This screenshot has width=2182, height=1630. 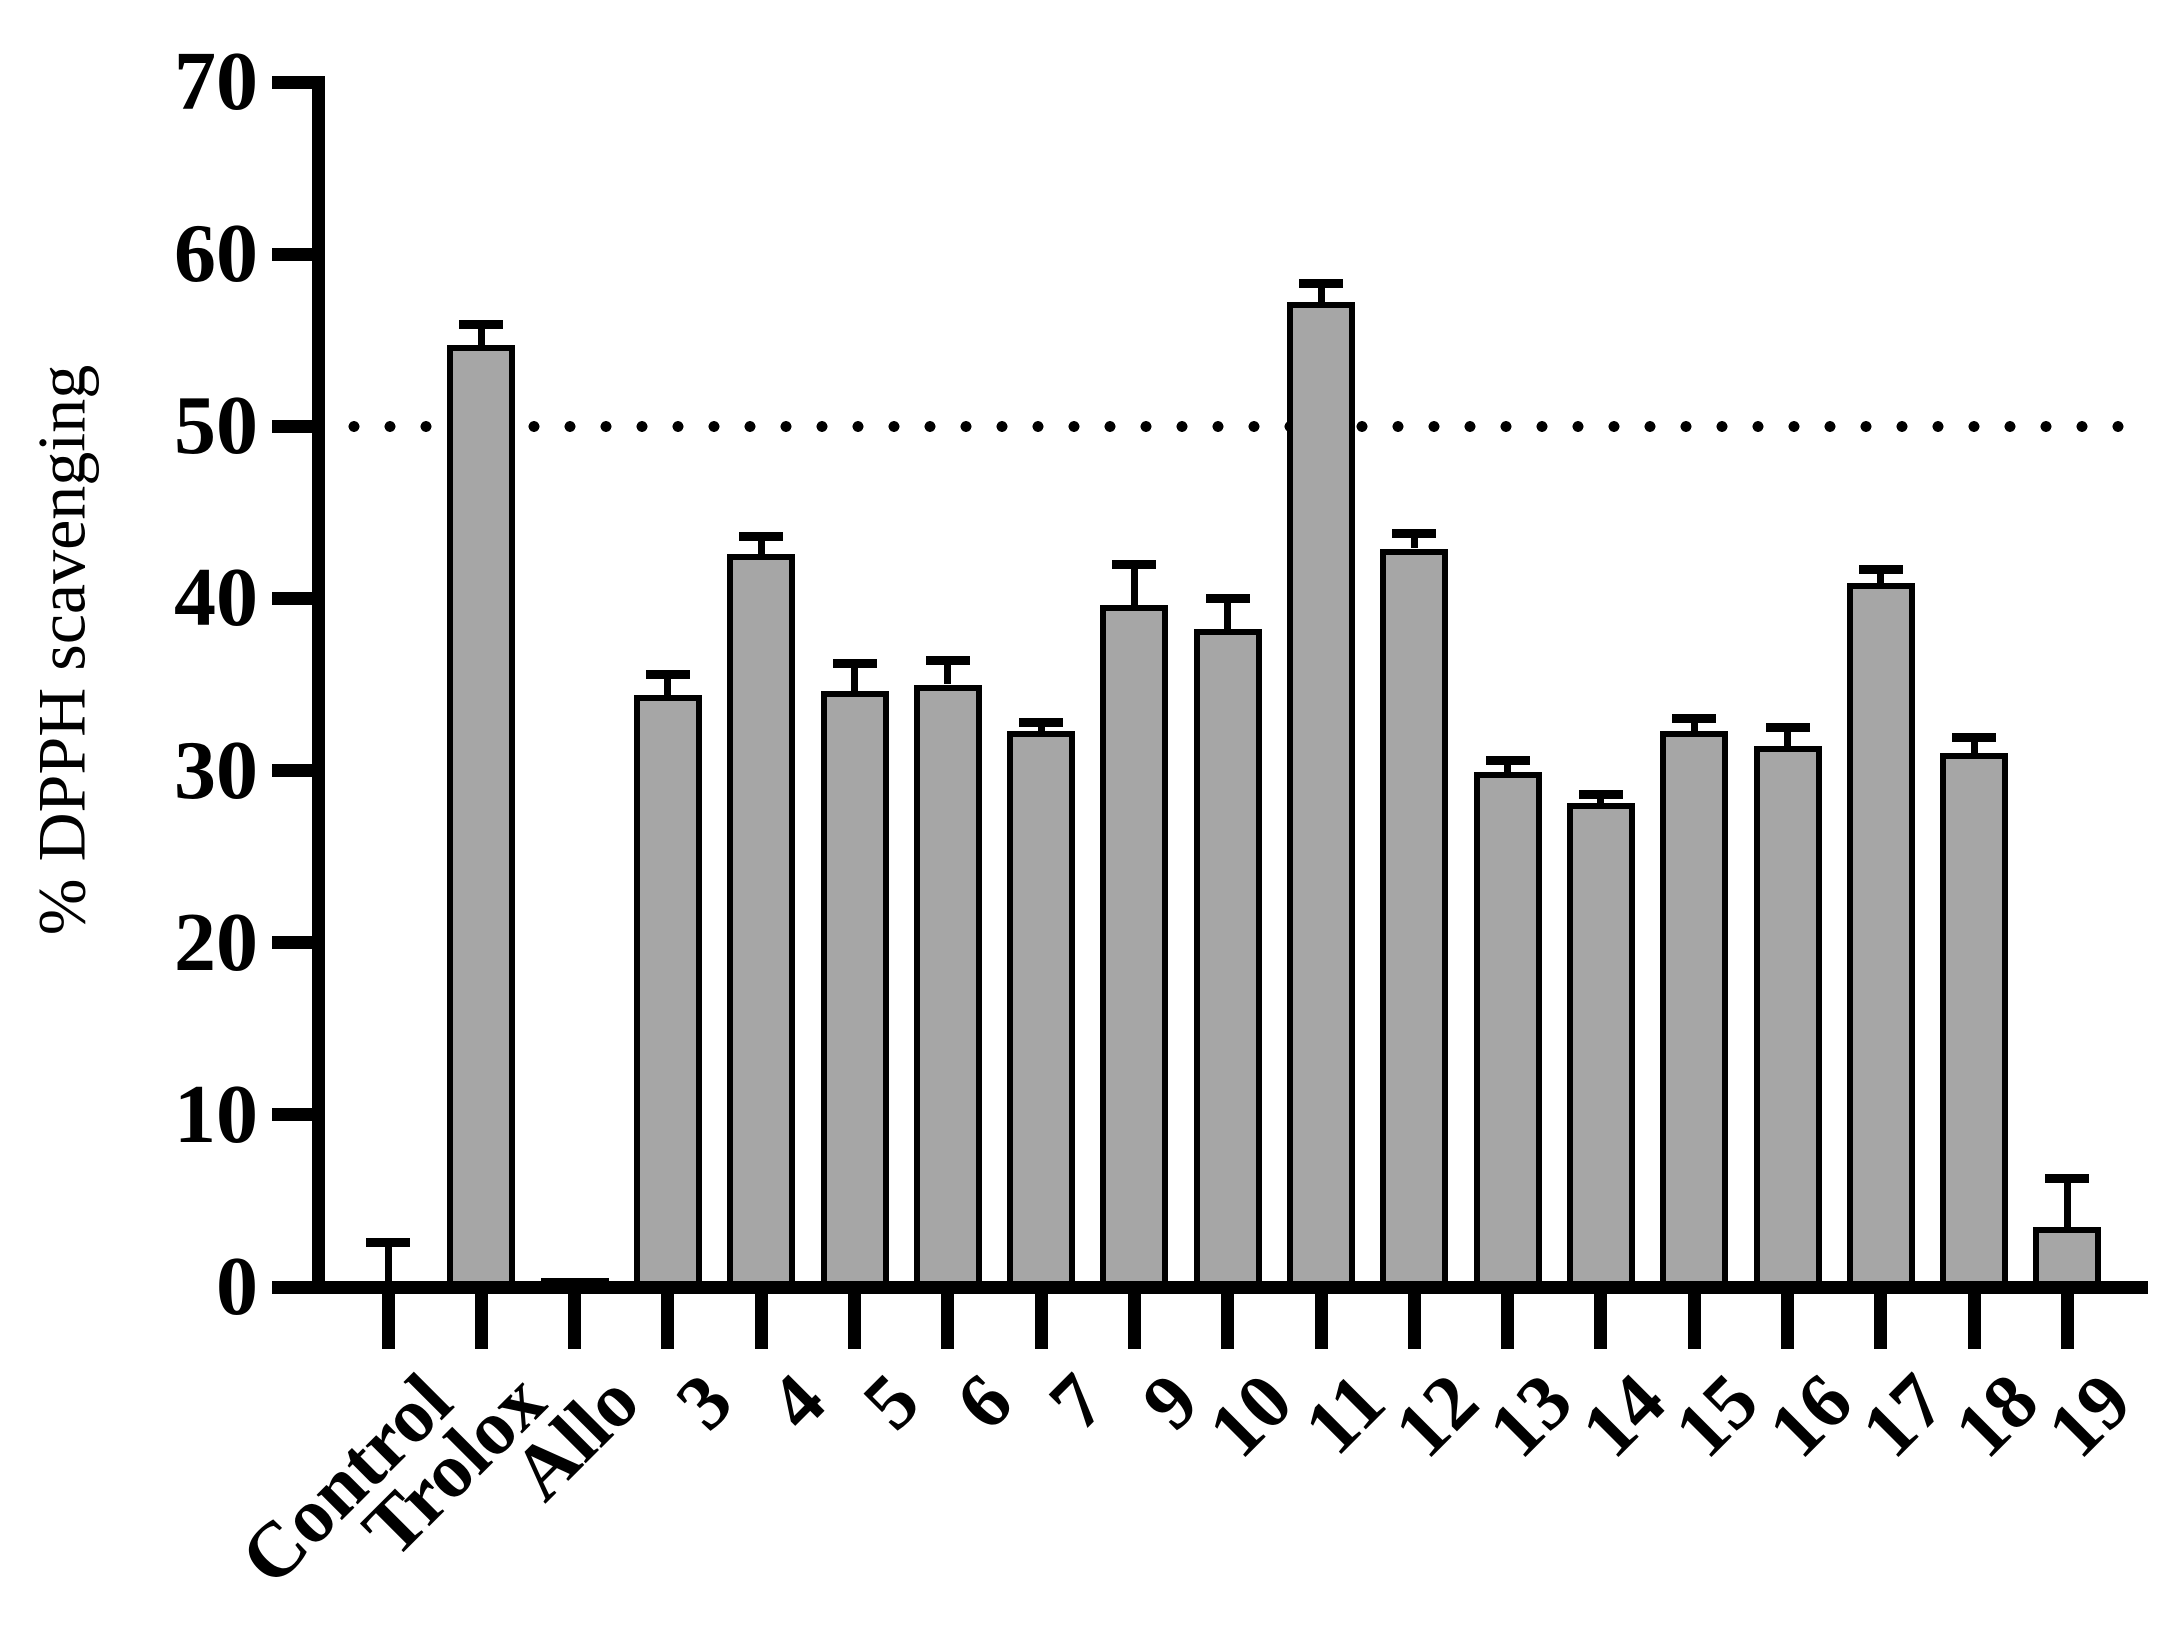 I want to click on y-tick-label-40: 40, so click(x=216, y=598).